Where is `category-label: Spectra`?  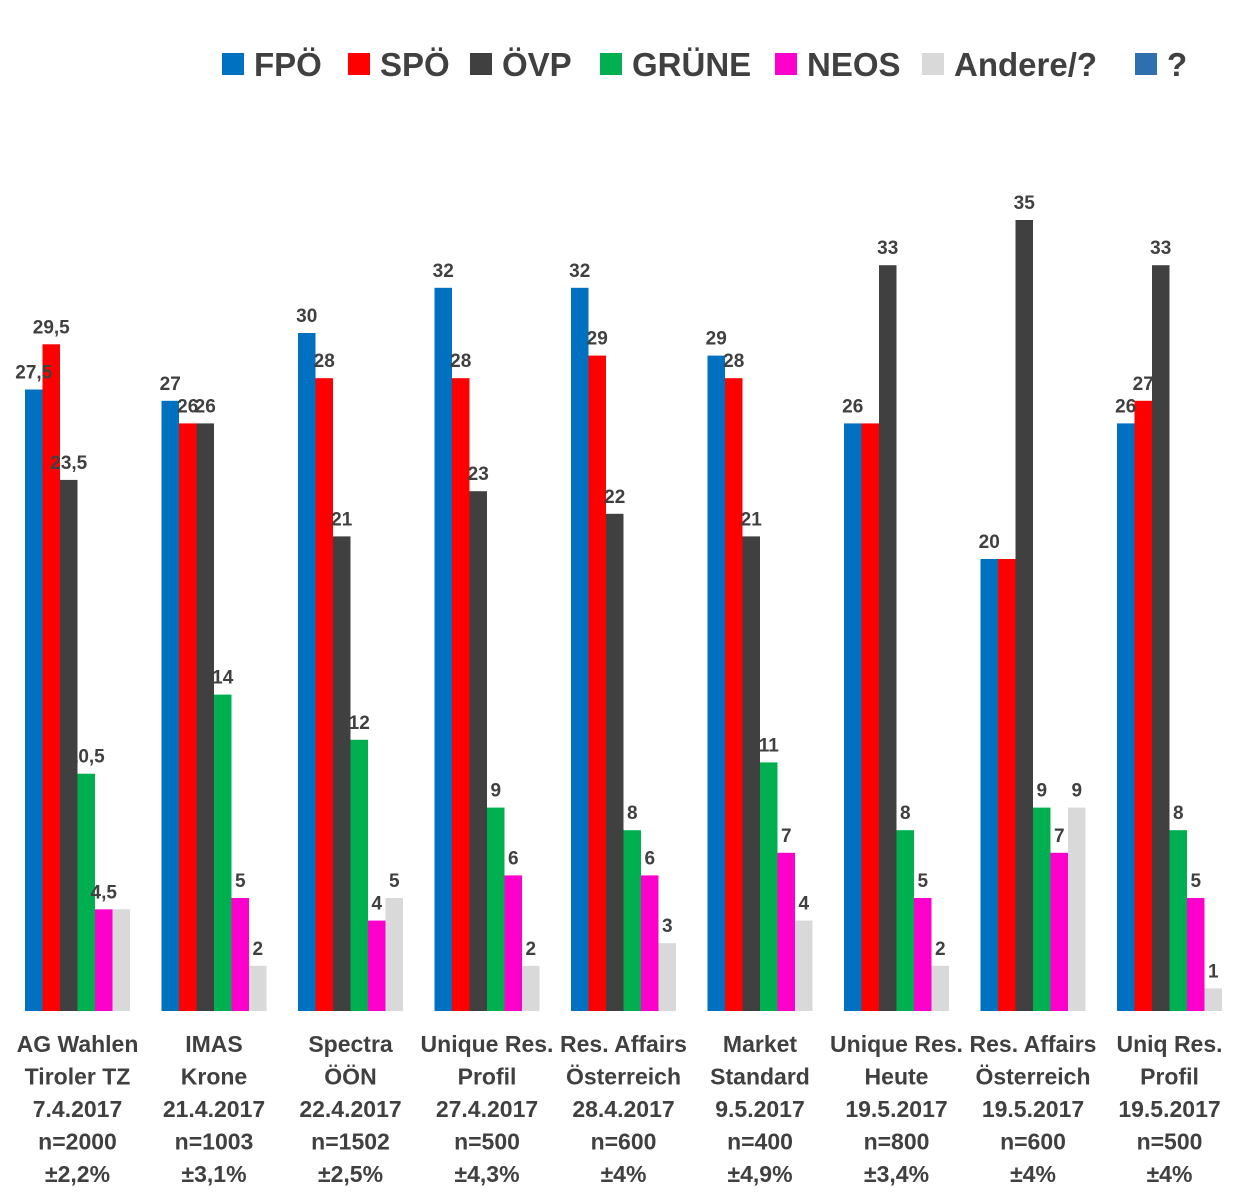
category-label: Spectra is located at coordinates (350, 1044).